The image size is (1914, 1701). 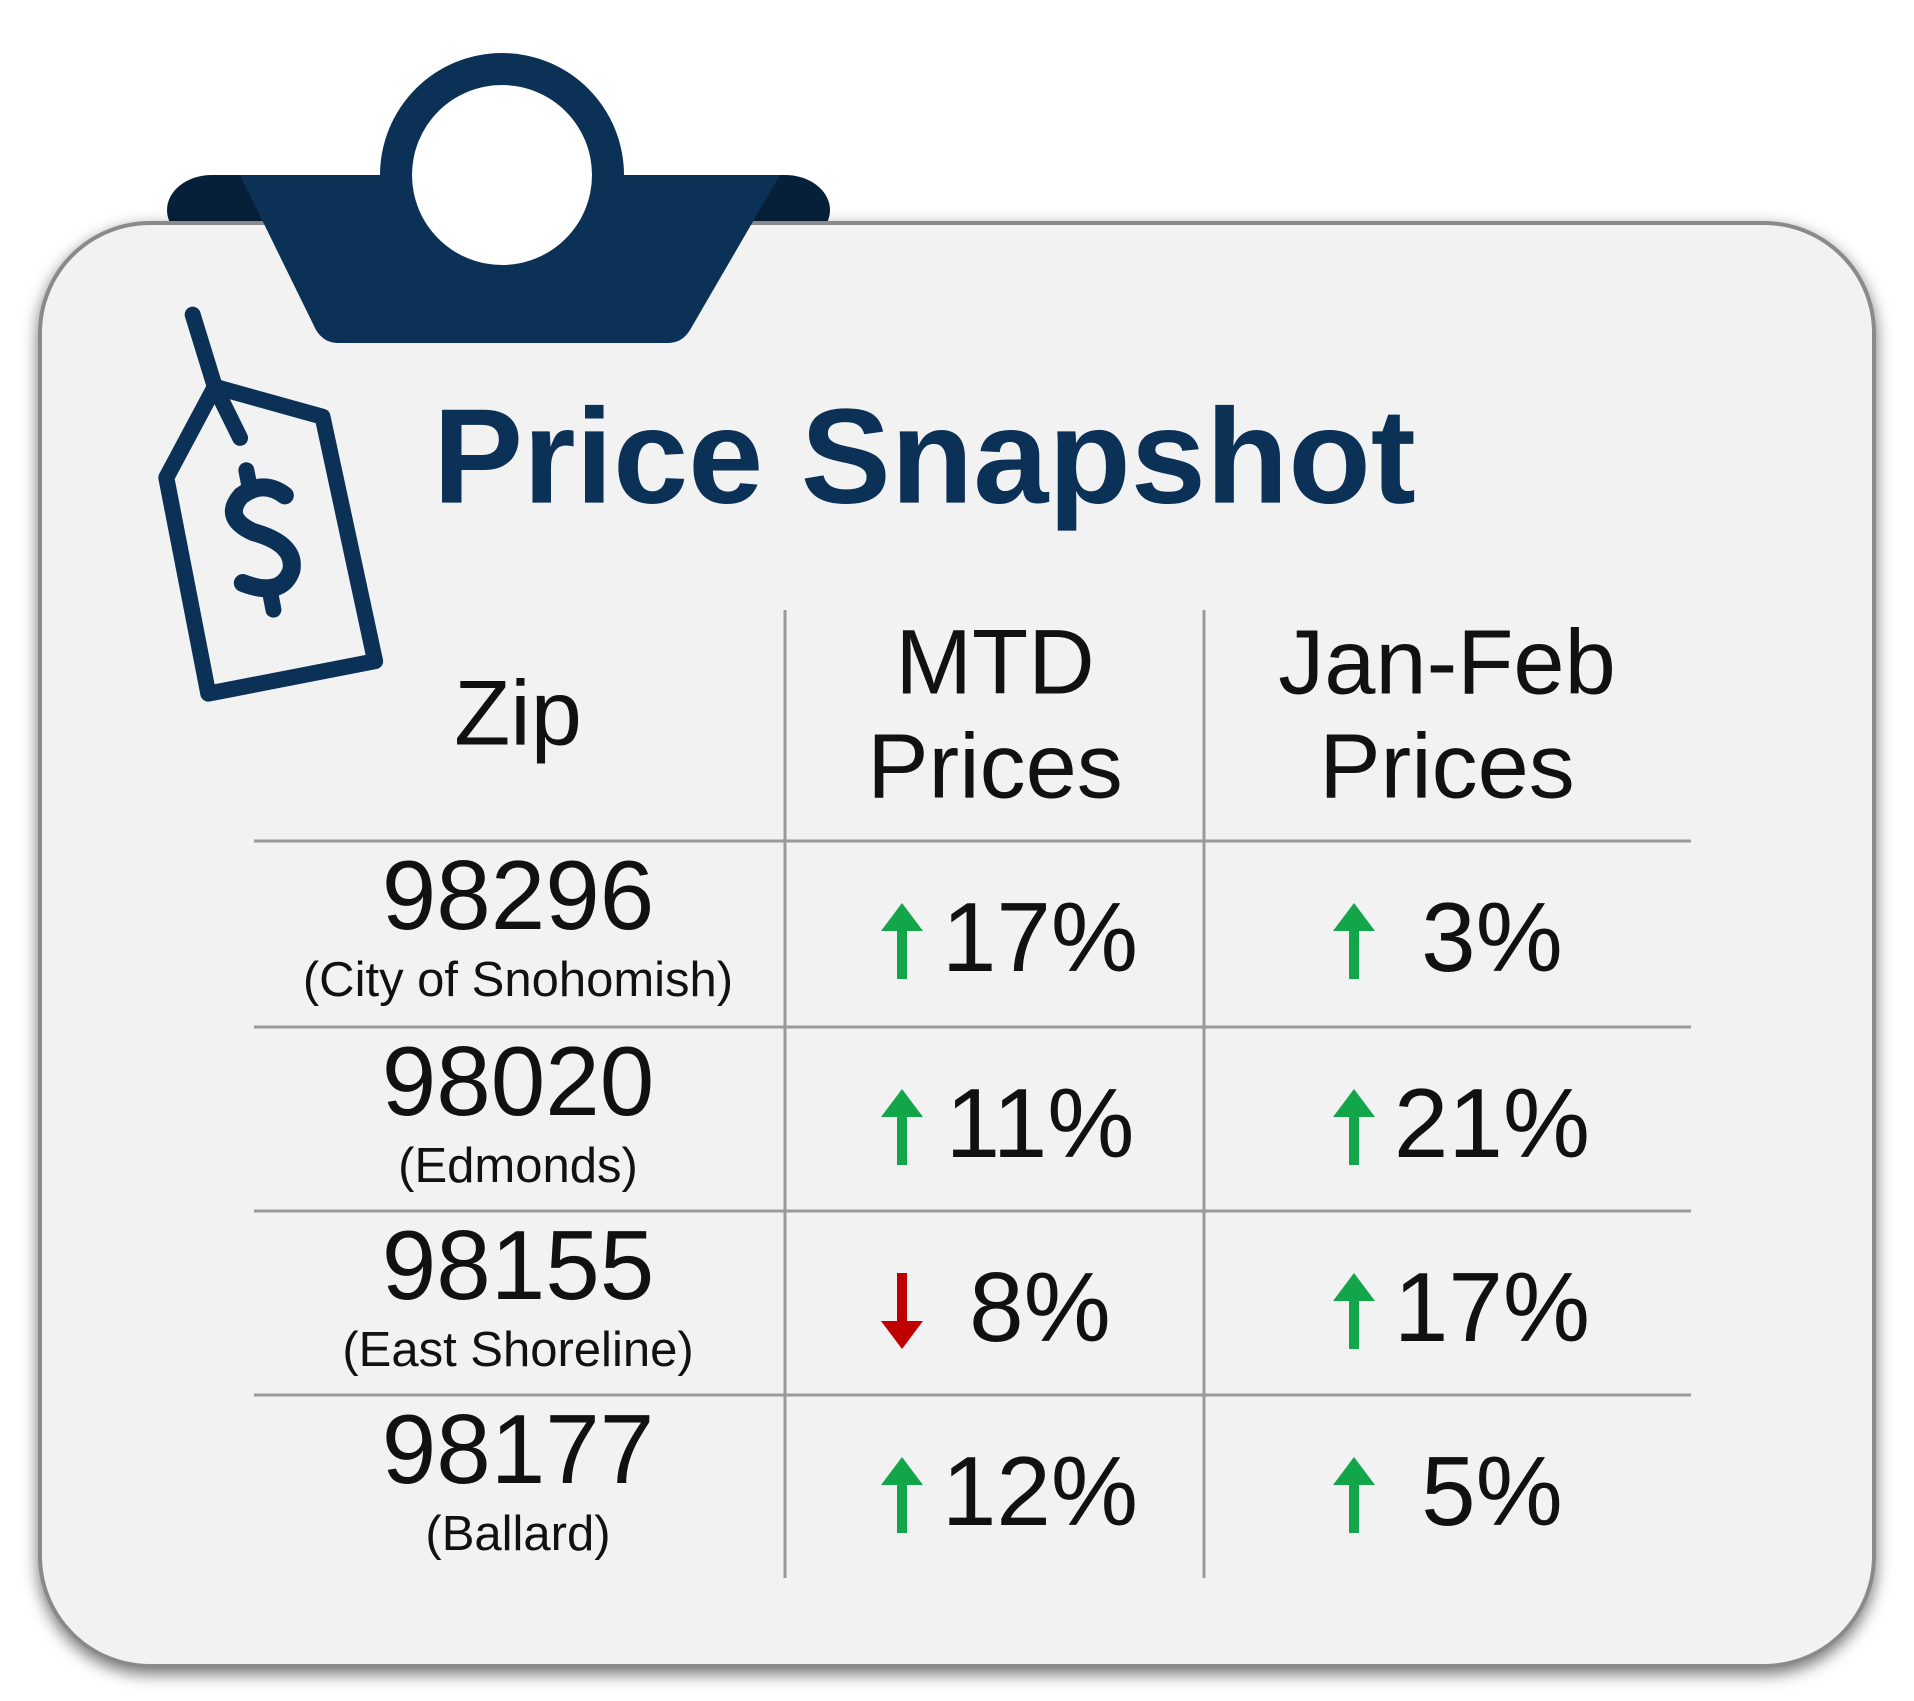 I want to click on area-name: (Edmonds), so click(x=518, y=1166).